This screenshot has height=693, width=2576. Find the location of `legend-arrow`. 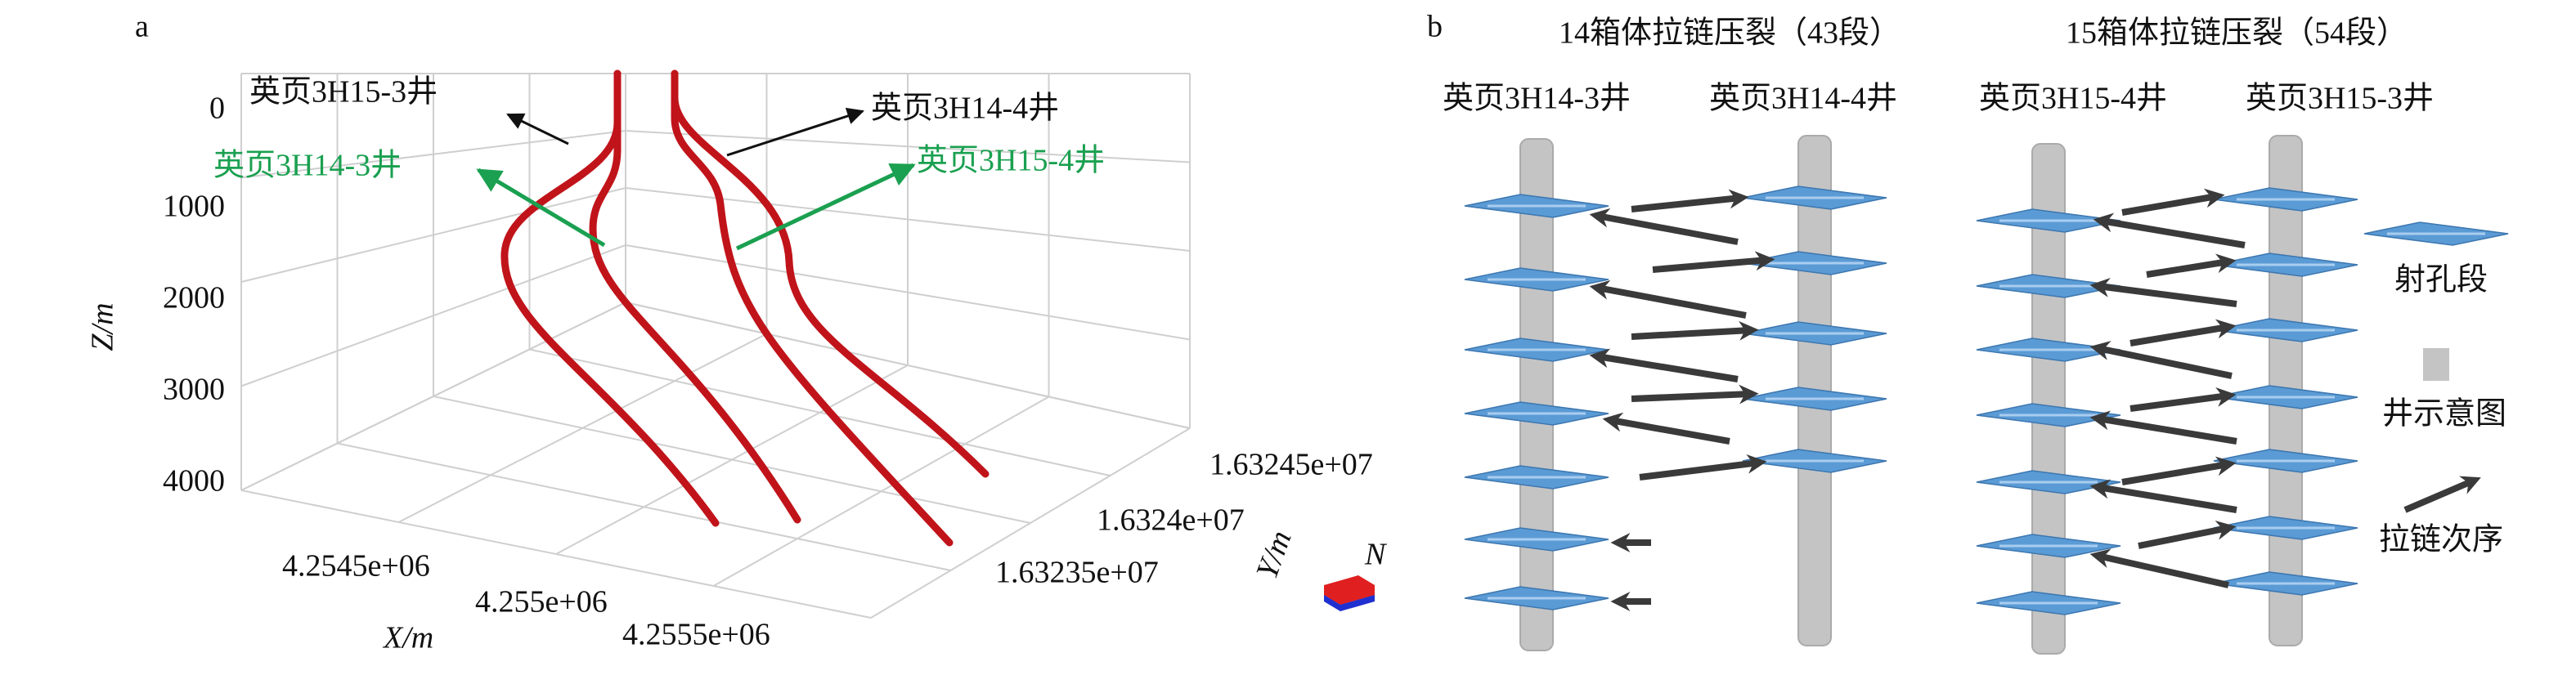

legend-arrow is located at coordinates (2442, 494).